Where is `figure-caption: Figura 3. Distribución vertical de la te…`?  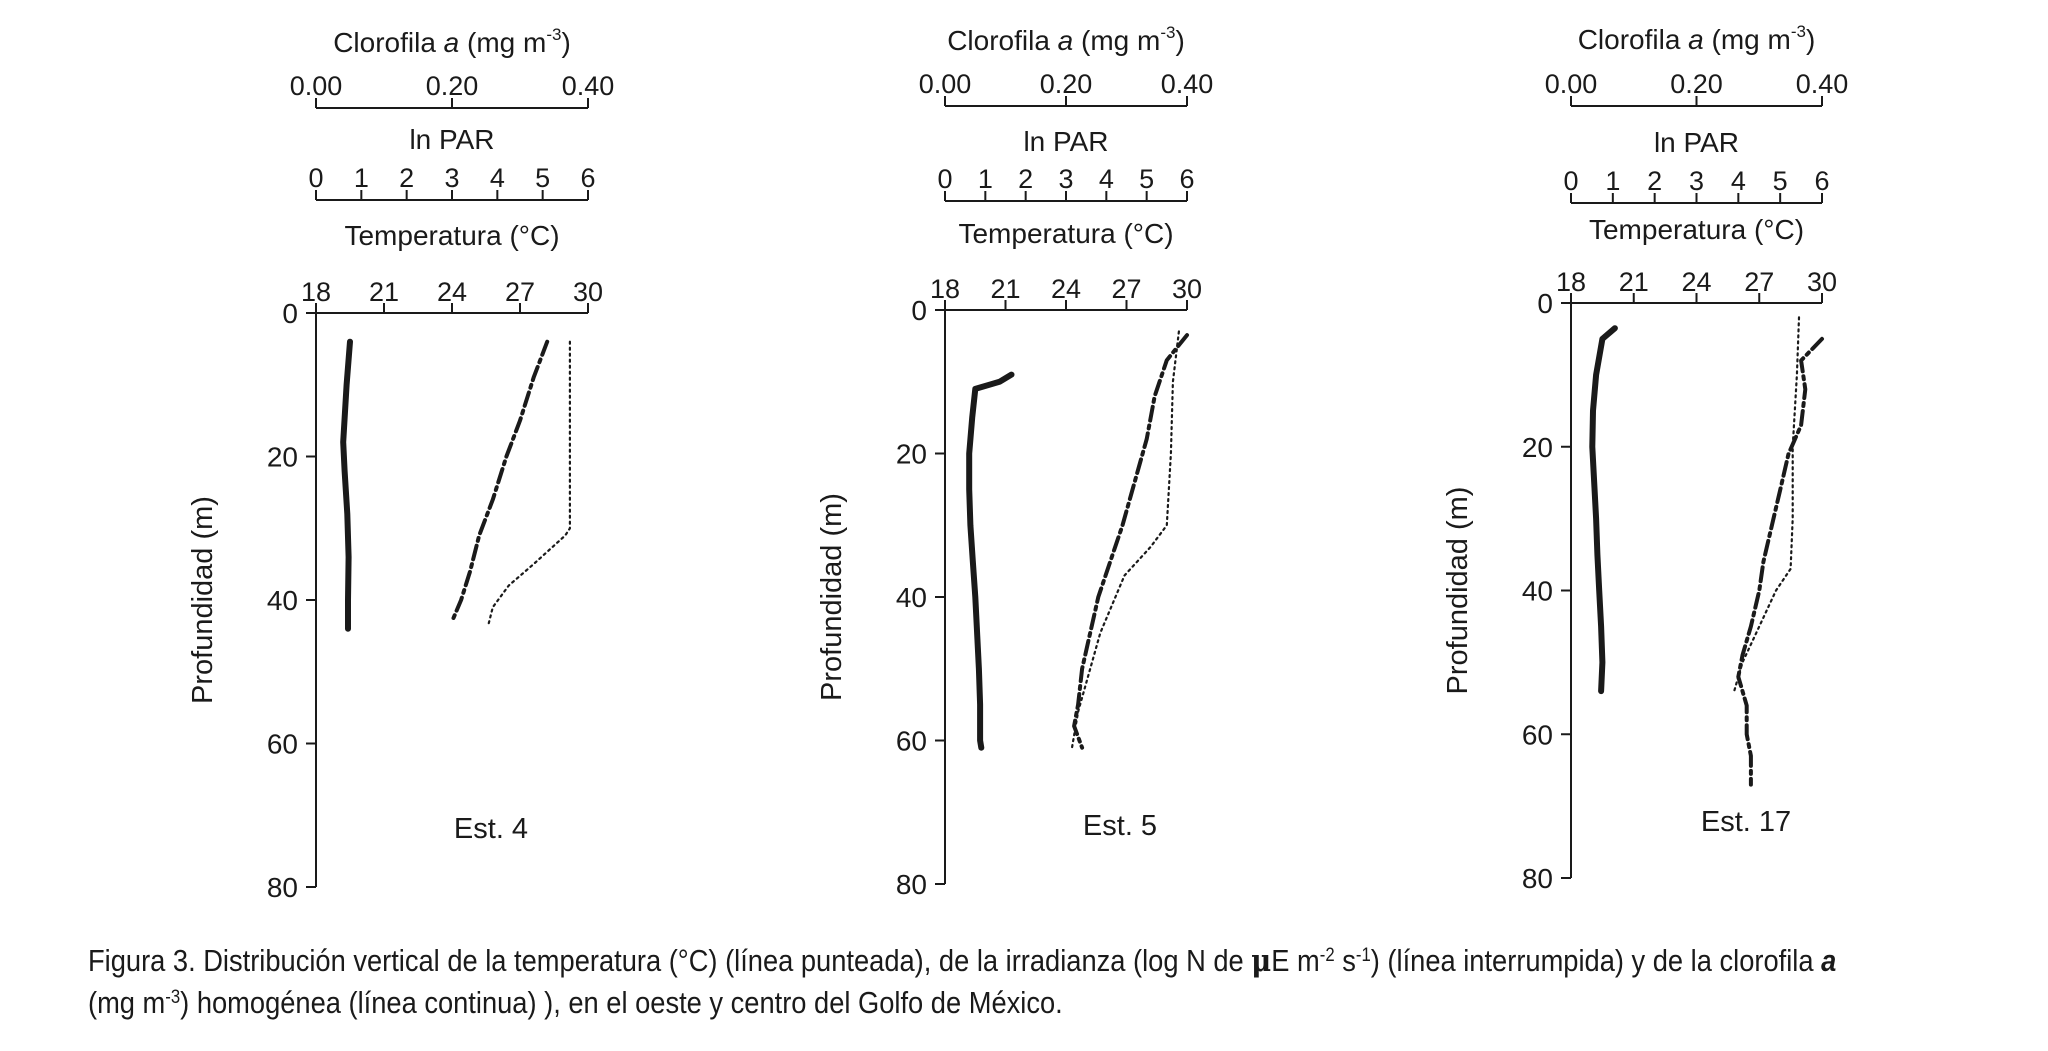
figure-caption: Figura 3. Distribución vertical de la te… is located at coordinates (962, 982).